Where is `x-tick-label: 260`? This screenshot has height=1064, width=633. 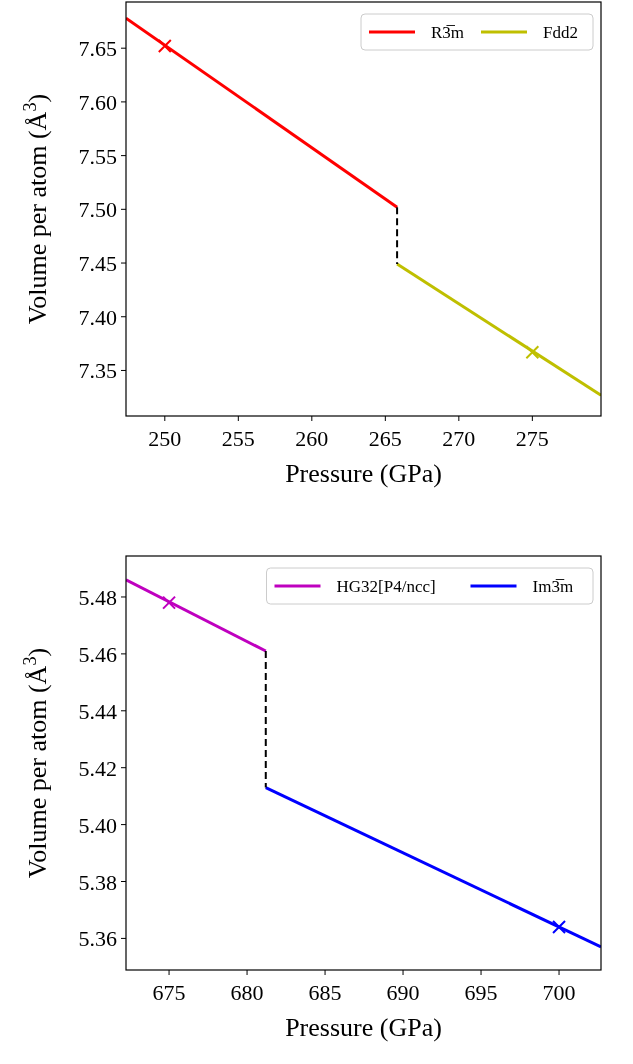 x-tick-label: 260 is located at coordinates (312, 438).